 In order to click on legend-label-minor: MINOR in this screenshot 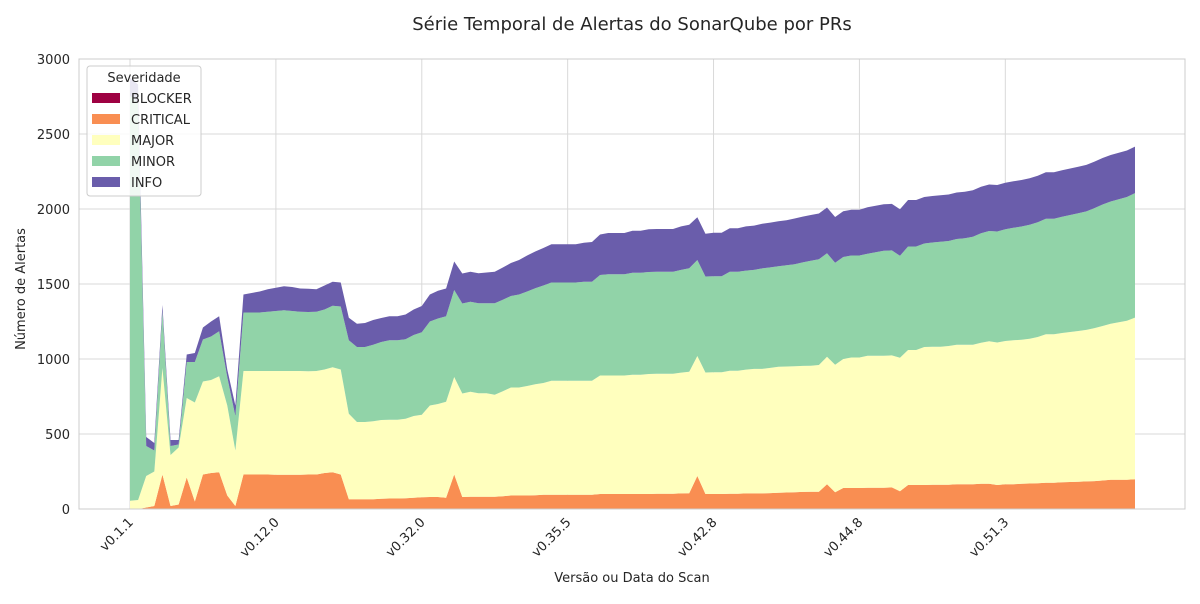, I will do `click(153, 162)`.